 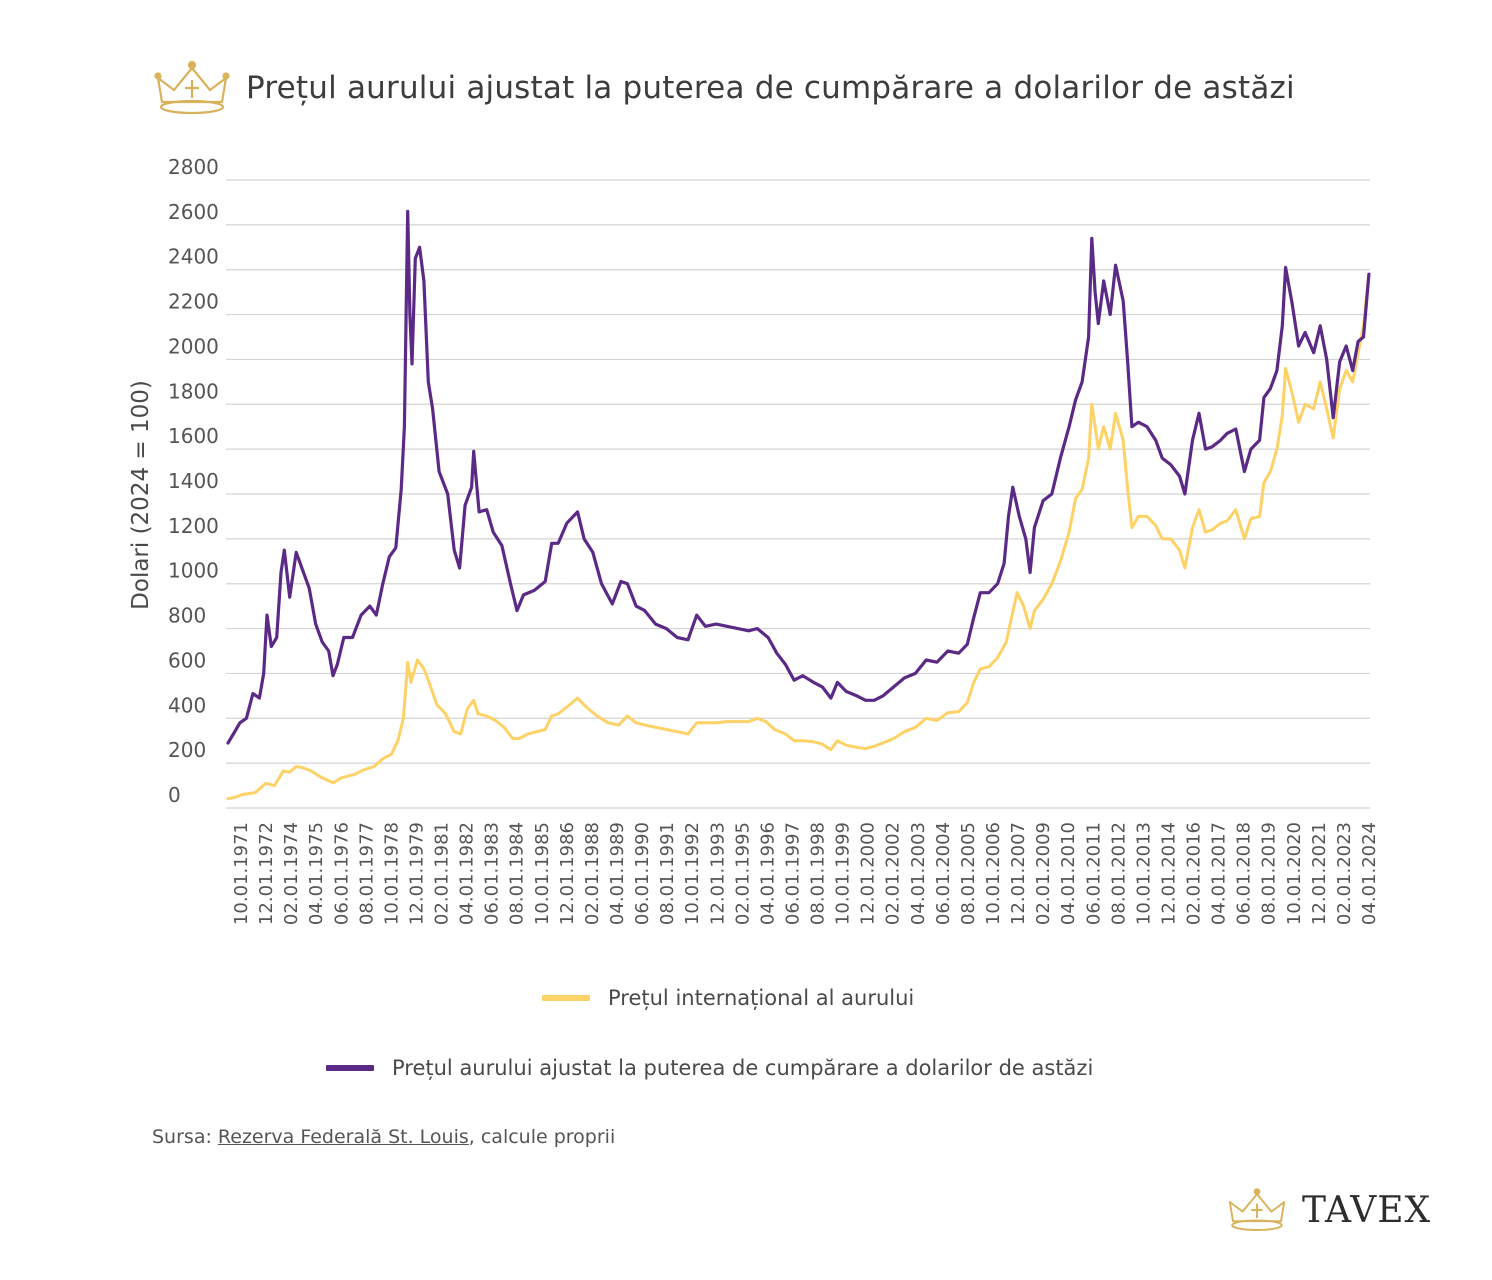 I want to click on x-tick-label: 08.01.1991, so click(x=667, y=873).